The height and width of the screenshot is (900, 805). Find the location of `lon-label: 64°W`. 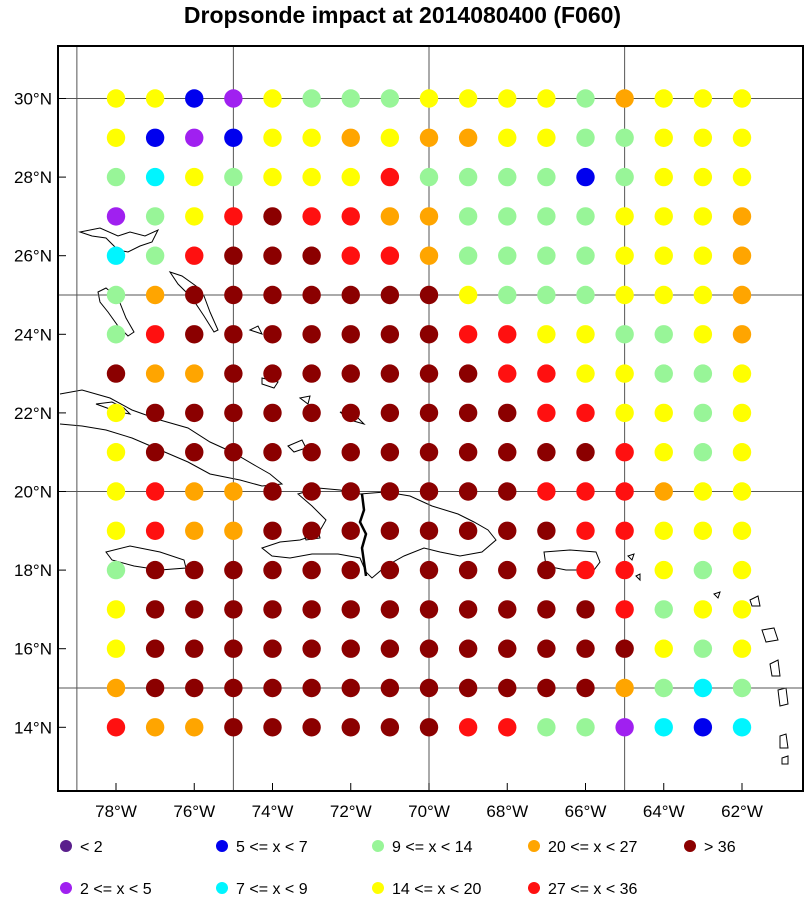

lon-label: 64°W is located at coordinates (664, 811).